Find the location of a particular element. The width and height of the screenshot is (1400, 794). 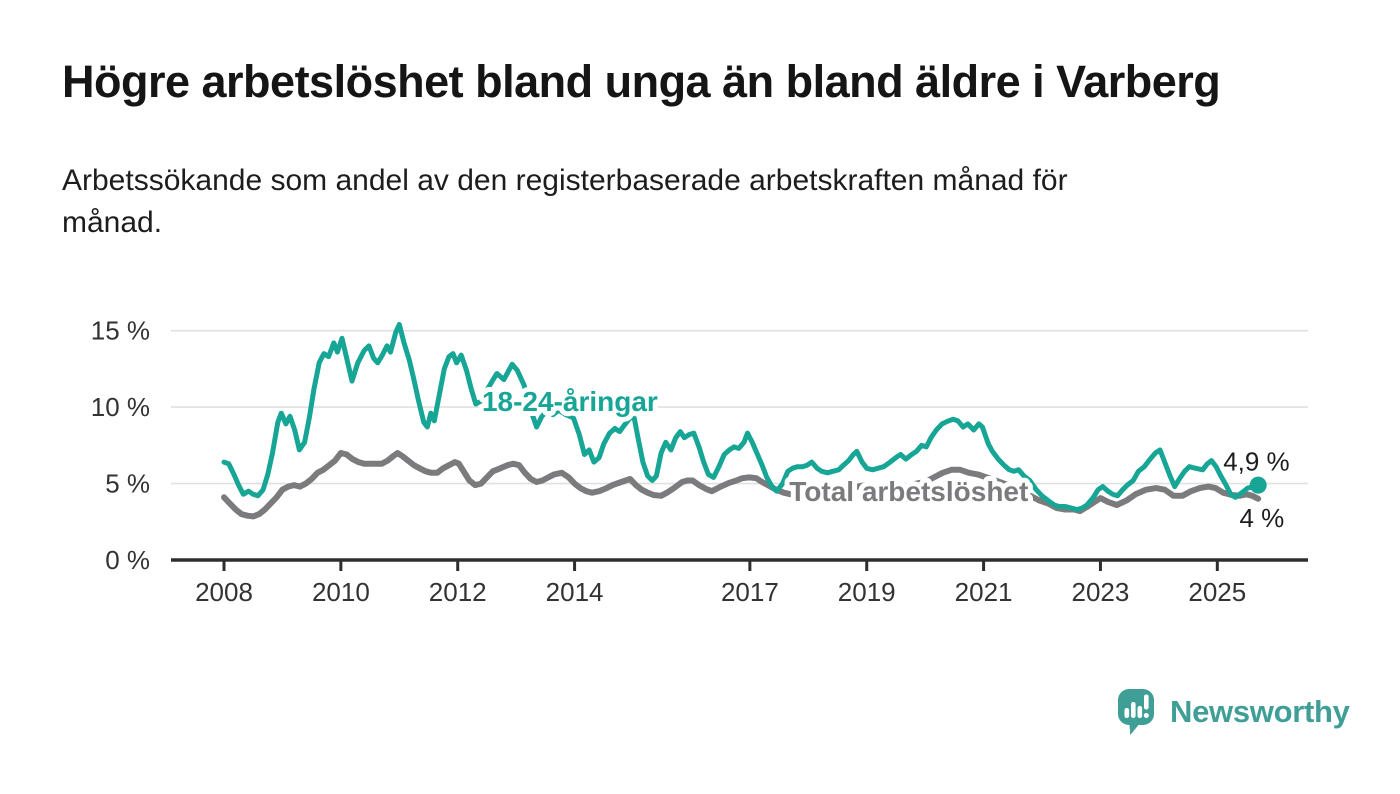

newsworthy-logo: Newsworthy is located at coordinates (1233, 712).